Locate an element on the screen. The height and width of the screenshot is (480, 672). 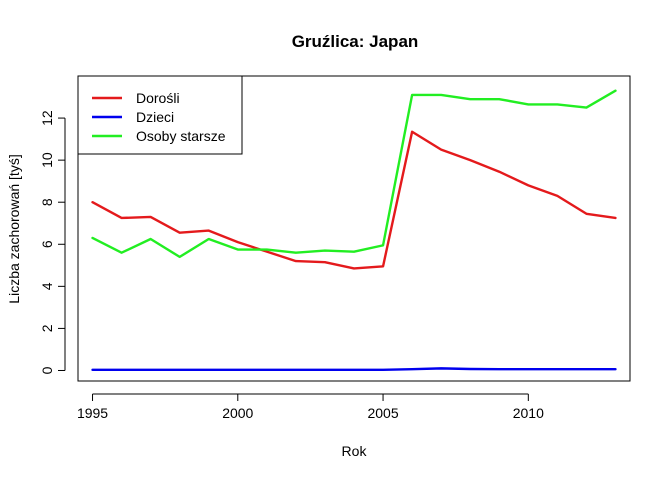
x-axis-label: Rok is located at coordinates (355, 451).